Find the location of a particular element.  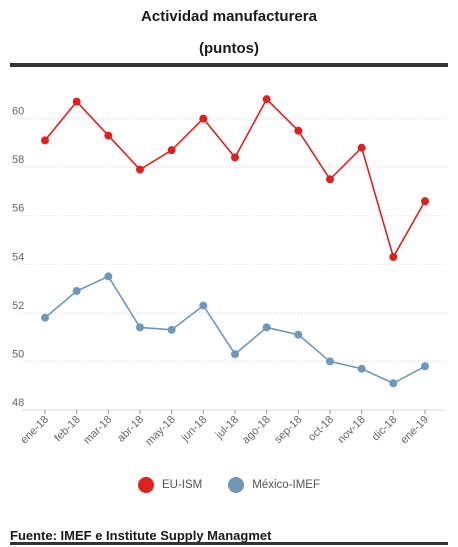

x-tick-label-oct-18: oct-18 is located at coordinates (321, 429).